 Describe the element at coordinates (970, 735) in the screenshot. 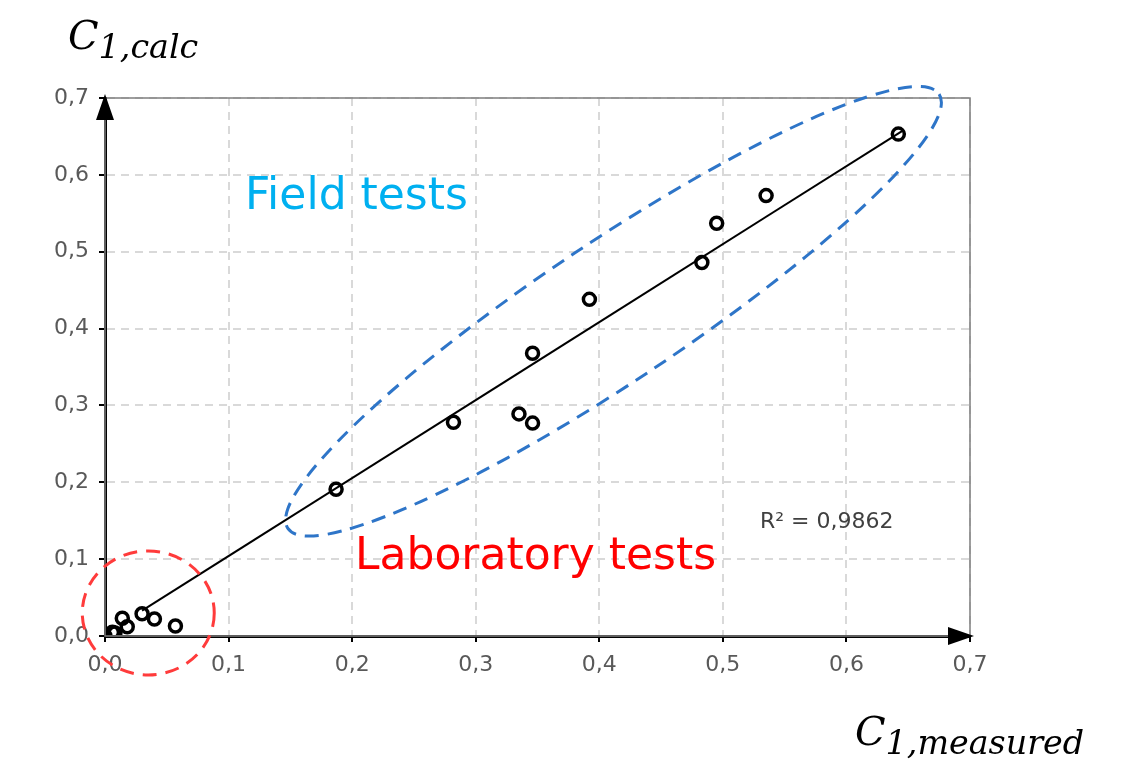

I see `x-axis-title: C$_{1,measured}$` at that location.